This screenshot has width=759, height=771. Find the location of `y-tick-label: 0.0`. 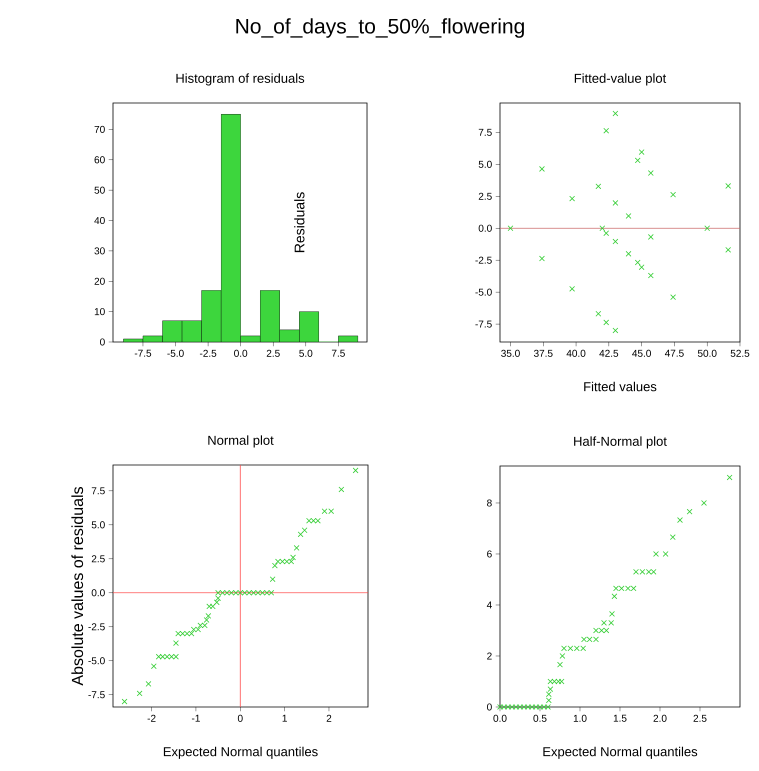

y-tick-label: 0.0 is located at coordinates (98, 592).